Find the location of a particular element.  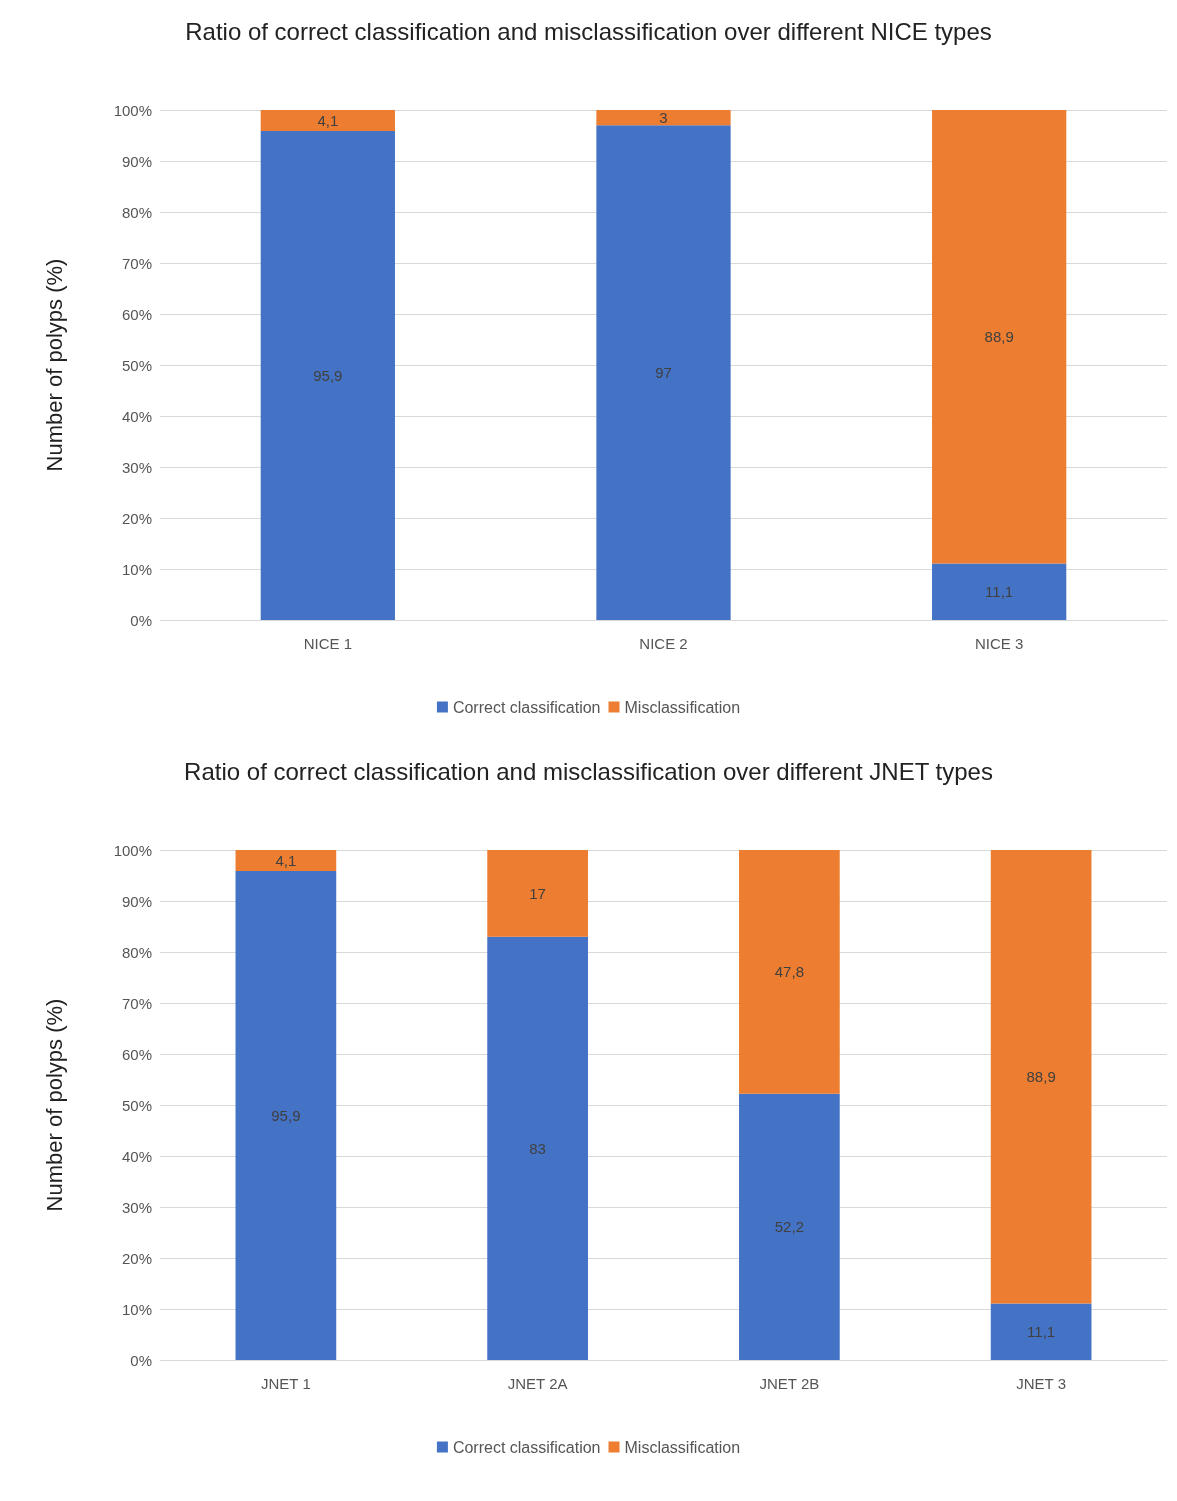

x-tick-label: NICE 3 is located at coordinates (999, 643).